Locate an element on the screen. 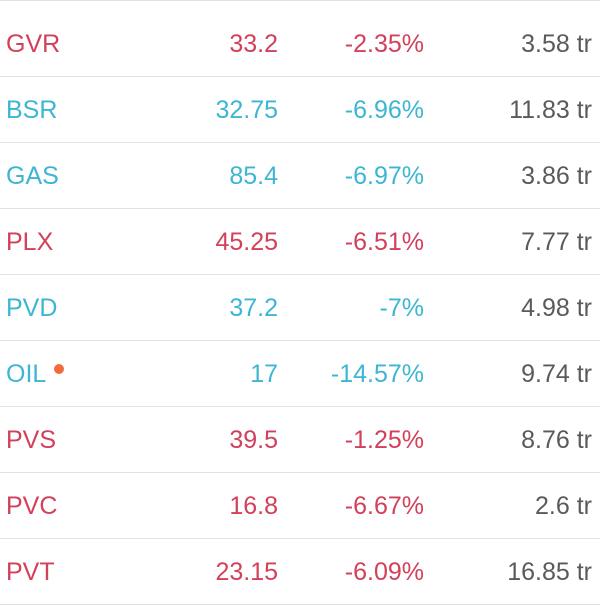 The height and width of the screenshot is (605, 600). stock-price: 45.25 is located at coordinates (246, 242).